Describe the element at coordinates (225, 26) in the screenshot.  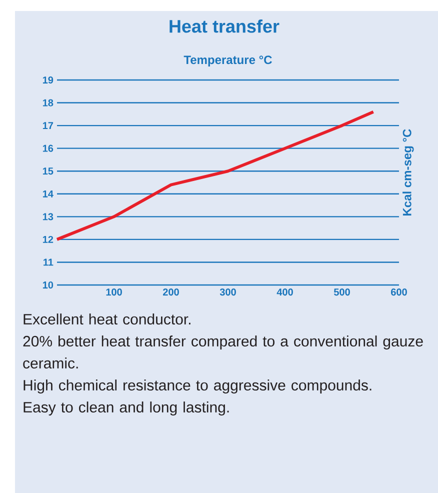
I see `chart-title: Heat transfer` at that location.